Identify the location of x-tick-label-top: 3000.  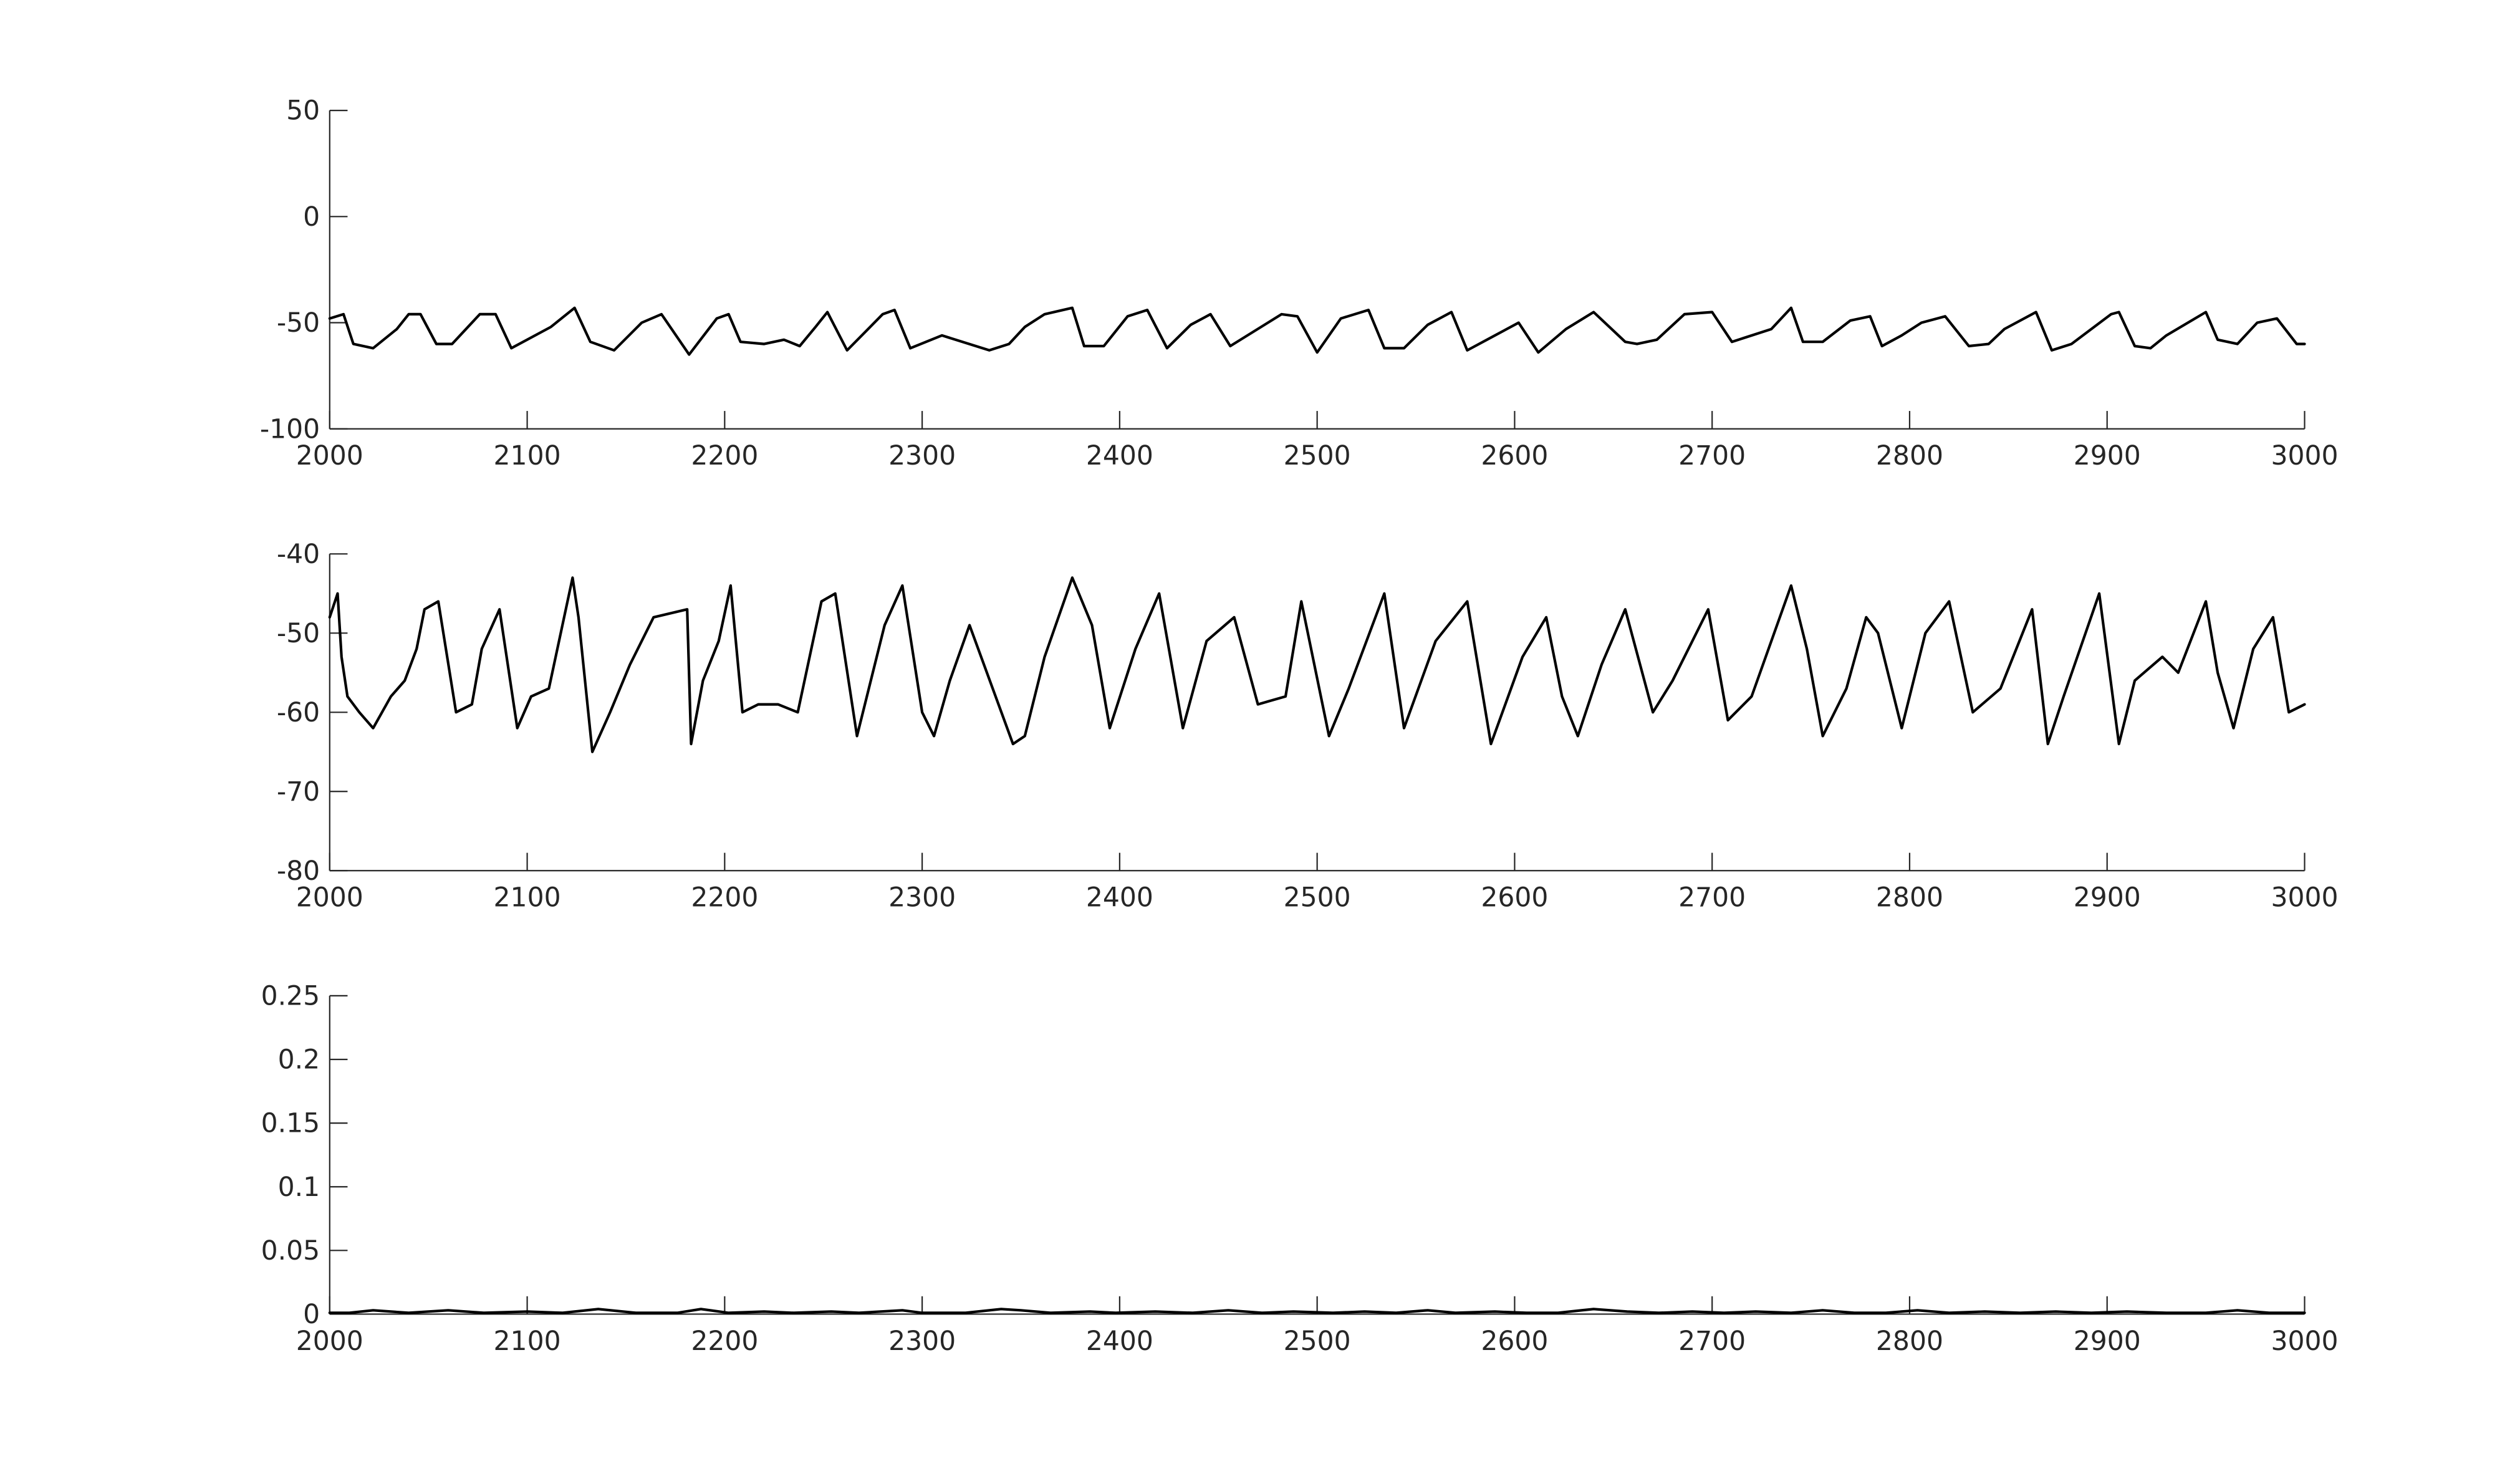
(2304, 456).